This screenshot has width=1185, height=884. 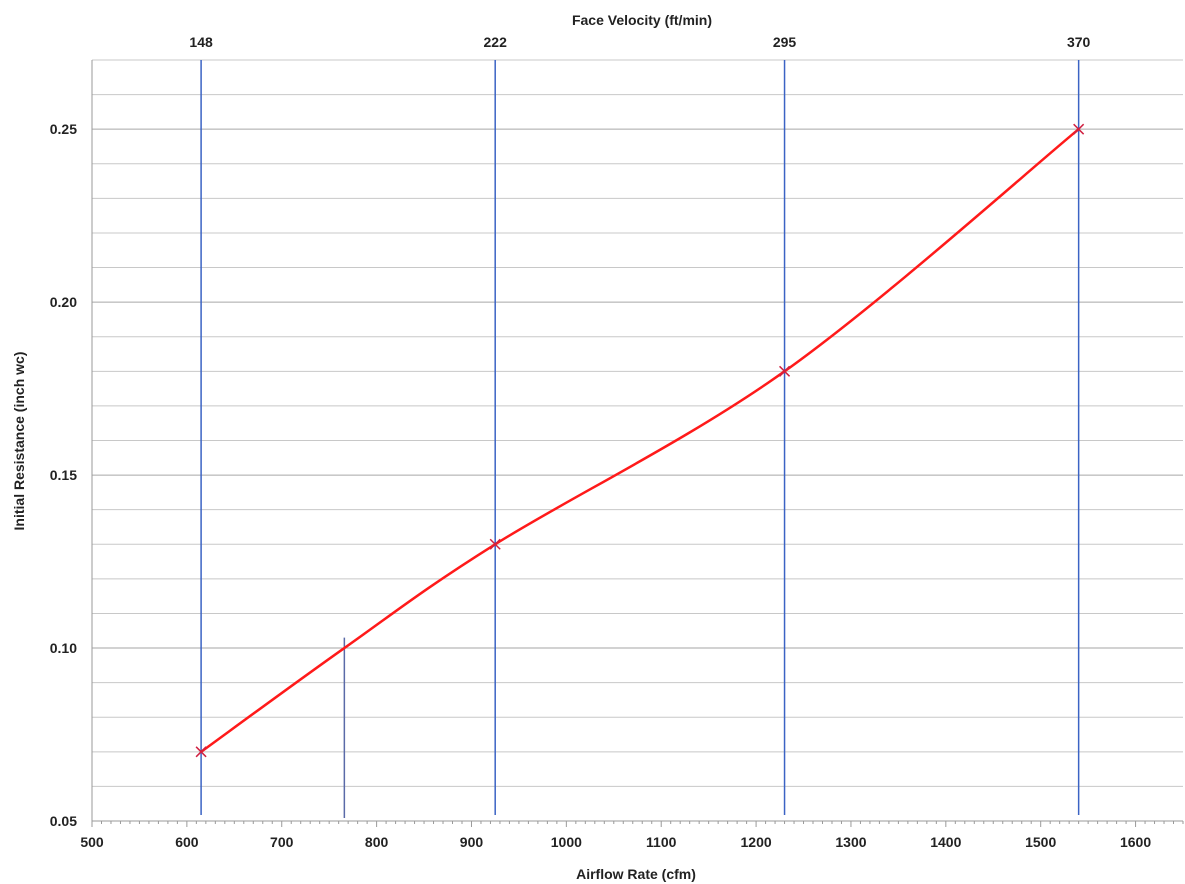 I want to click on x-tick-label: 1400, so click(x=945, y=842).